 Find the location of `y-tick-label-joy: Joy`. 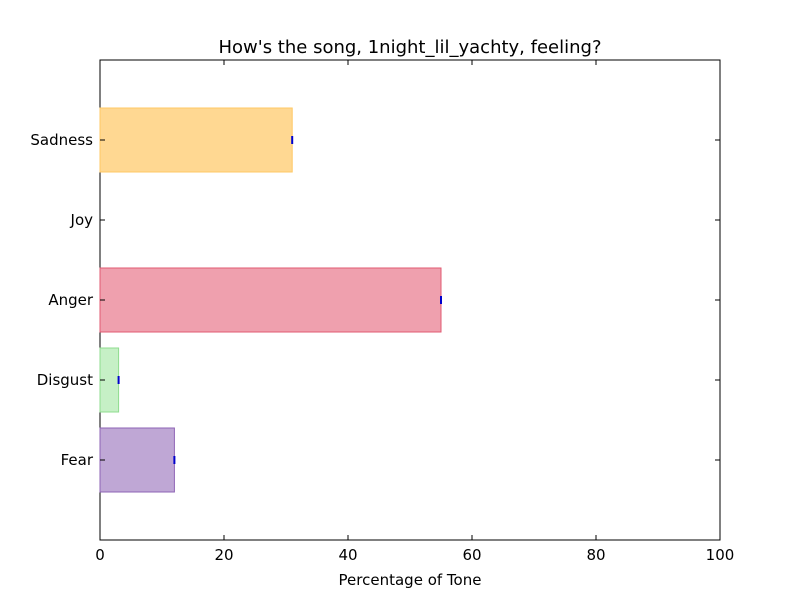

y-tick-label-joy: Joy is located at coordinates (82, 220).